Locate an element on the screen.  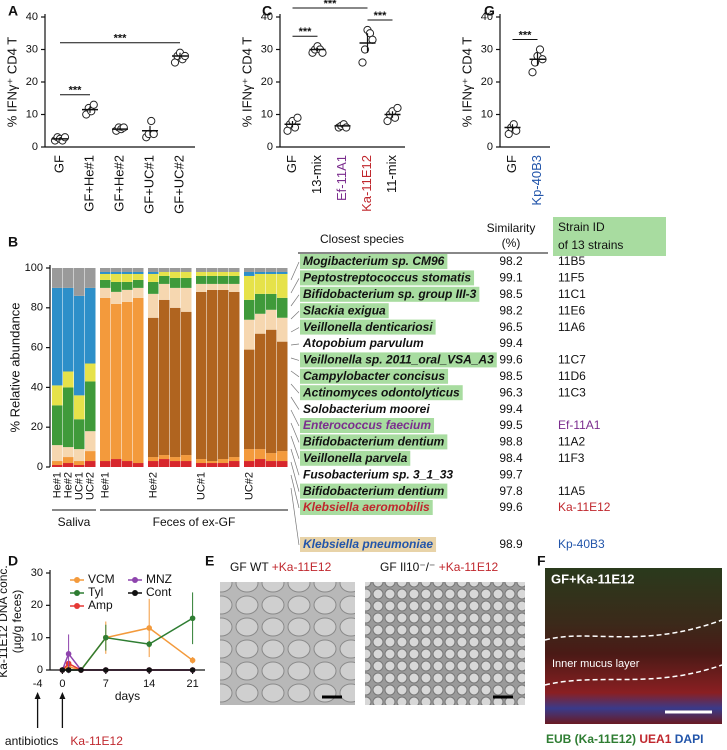
y-tick-label: 30 is located at coordinates (32, 49).